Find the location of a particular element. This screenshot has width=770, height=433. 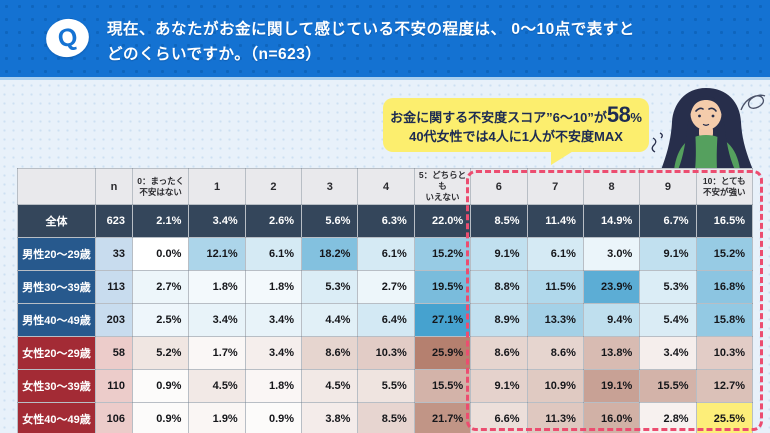

row-label: 全体 is located at coordinates (56, 221).